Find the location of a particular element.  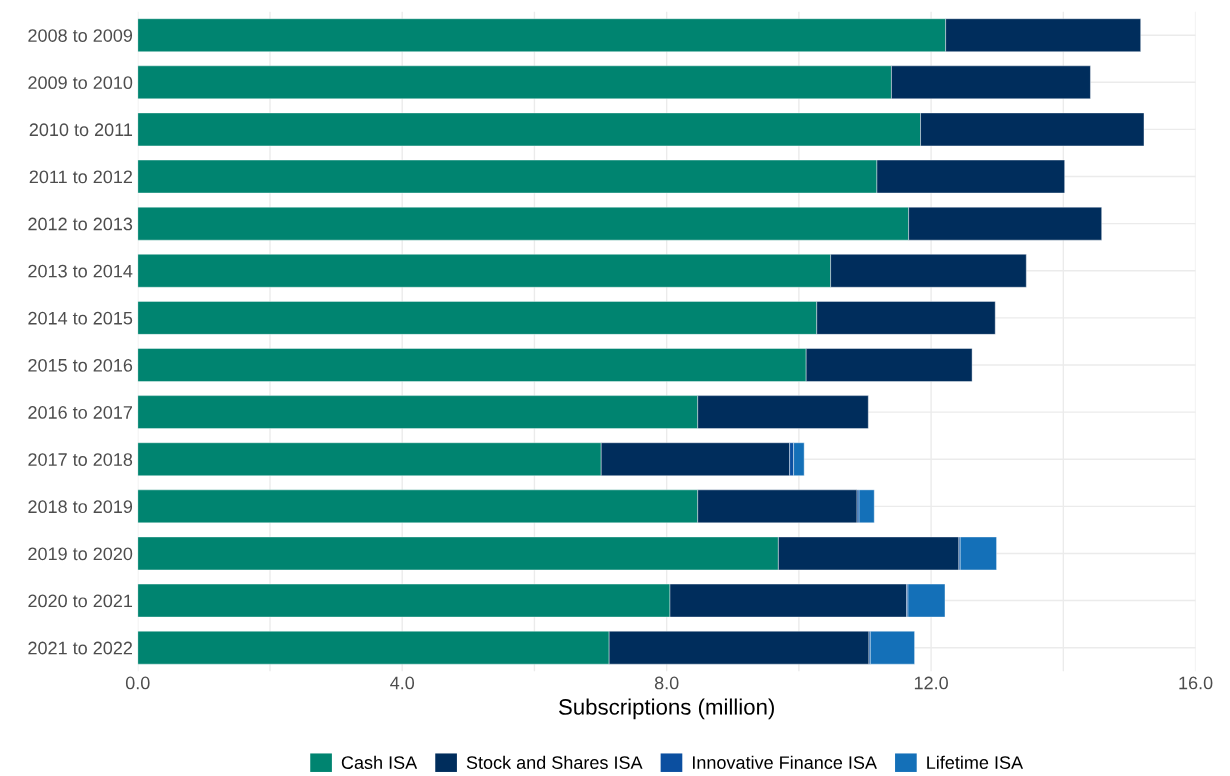

x-tick-label: 0.0 is located at coordinates (137, 683).